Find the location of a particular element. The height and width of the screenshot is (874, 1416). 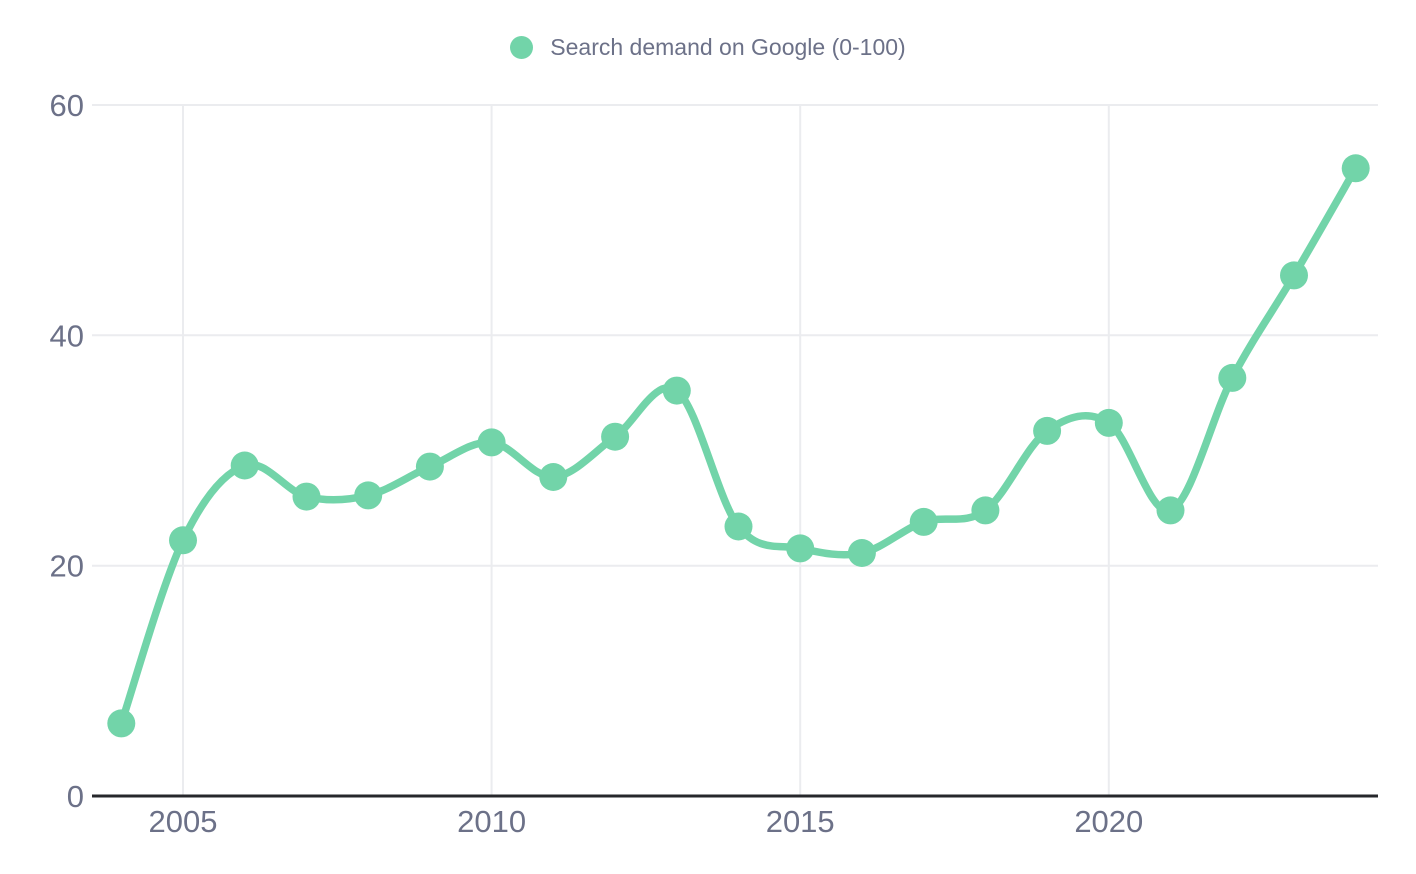

y-tick-label: 0 is located at coordinates (75, 796).